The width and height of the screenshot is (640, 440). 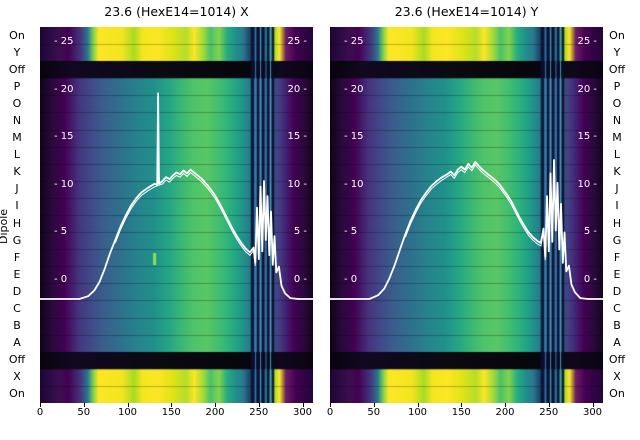 I want to click on row-label: M, so click(x=17, y=138).